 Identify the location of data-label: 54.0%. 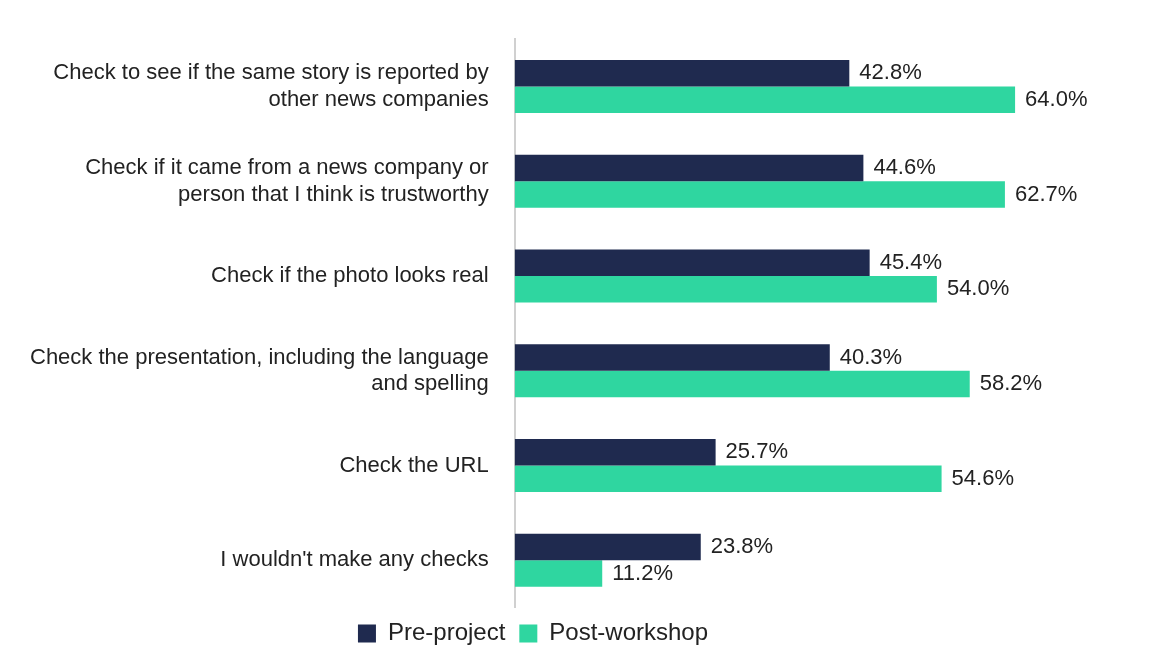
(978, 288).